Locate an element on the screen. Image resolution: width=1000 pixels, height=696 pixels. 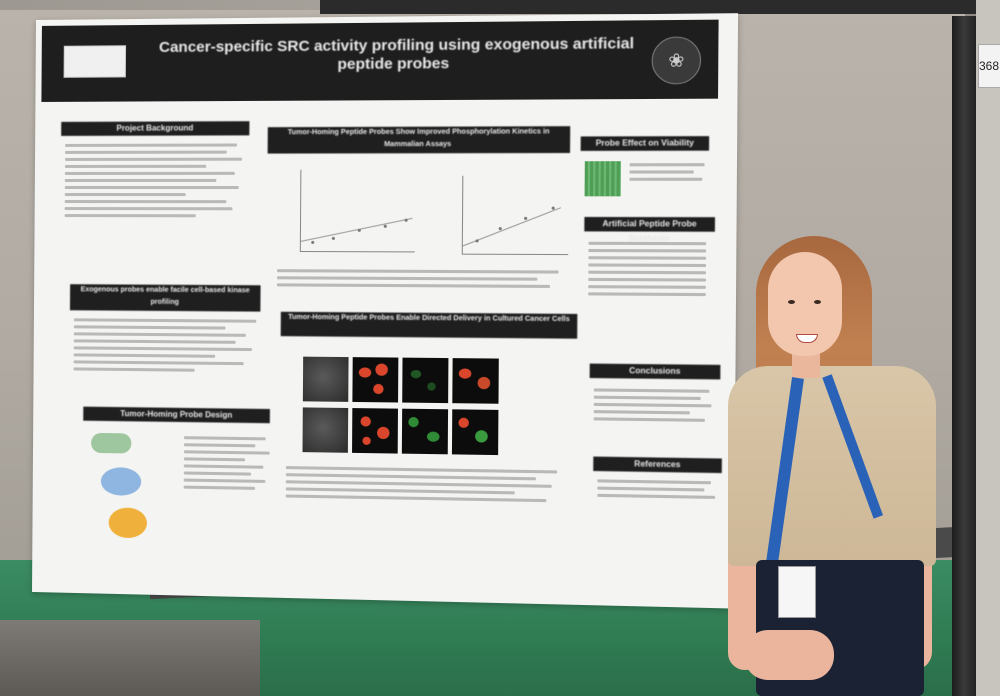
section-conclusions: Conclusions is located at coordinates (655, 371).